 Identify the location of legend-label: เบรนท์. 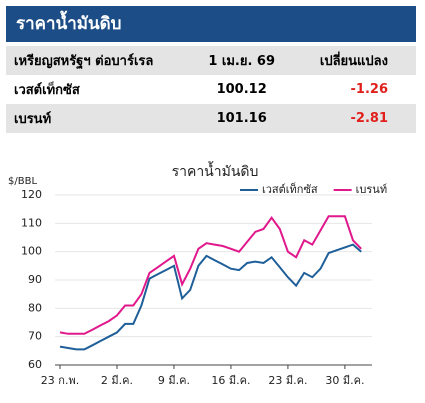
(371, 189).